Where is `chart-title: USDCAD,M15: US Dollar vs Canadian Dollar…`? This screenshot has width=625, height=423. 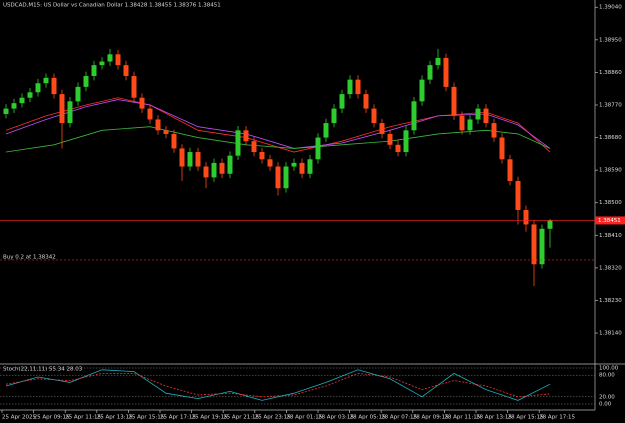
chart-title: USDCAD,M15: US Dollar vs Canadian Dollar… is located at coordinates (112, 6).